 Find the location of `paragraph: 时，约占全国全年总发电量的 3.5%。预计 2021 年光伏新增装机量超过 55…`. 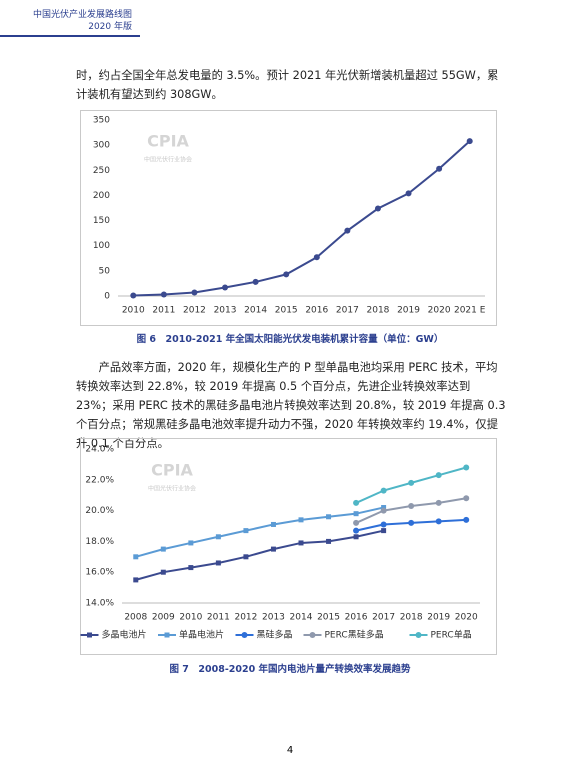

paragraph: 时，约占全国全年总发电量的 3.5%。预计 2021 年光伏新增装机量超过 55… is located at coordinates (287, 85).